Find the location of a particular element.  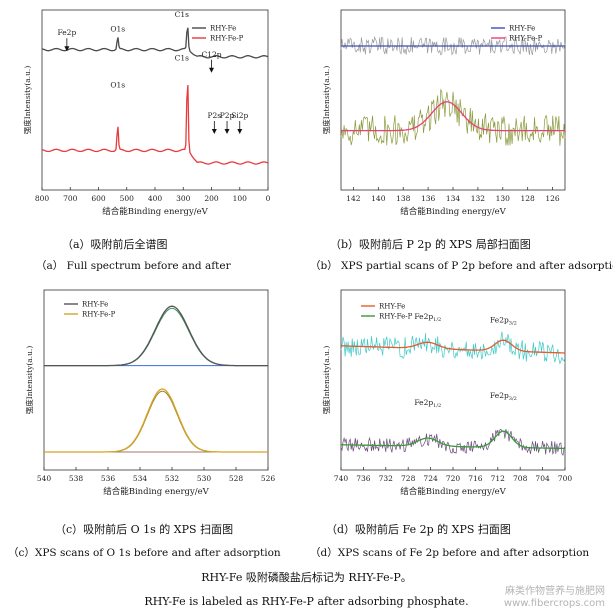

x-tick-label: 142 is located at coordinates (353, 198).